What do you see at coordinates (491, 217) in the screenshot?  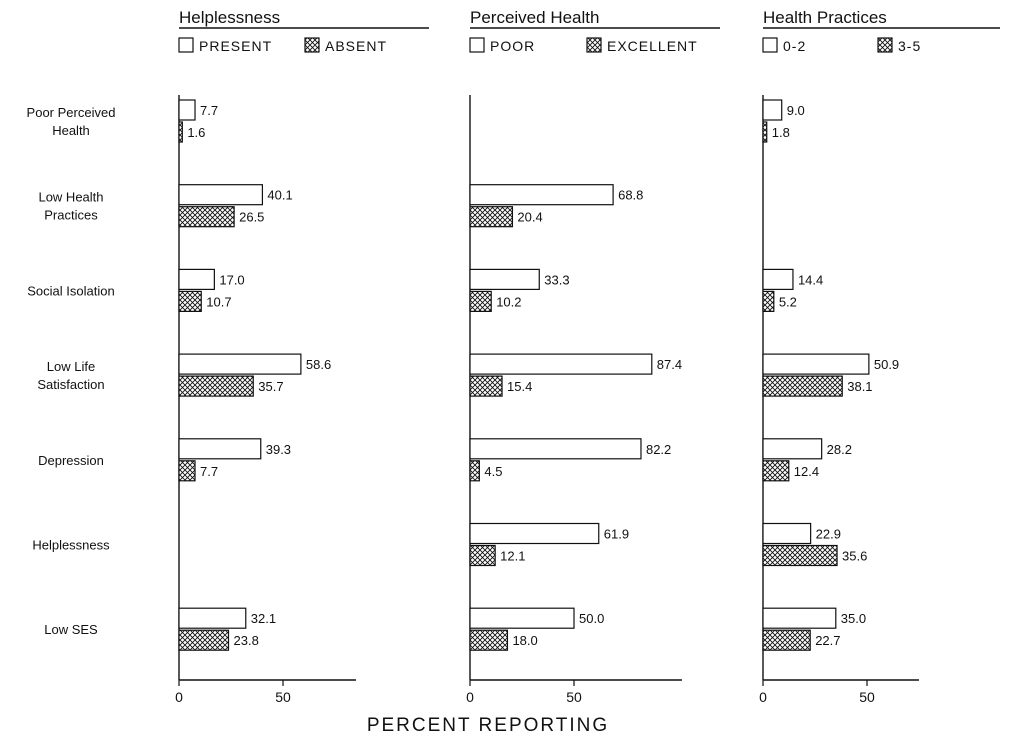 I see `bar-perceived-health-excellent-low-health-practices` at bounding box center [491, 217].